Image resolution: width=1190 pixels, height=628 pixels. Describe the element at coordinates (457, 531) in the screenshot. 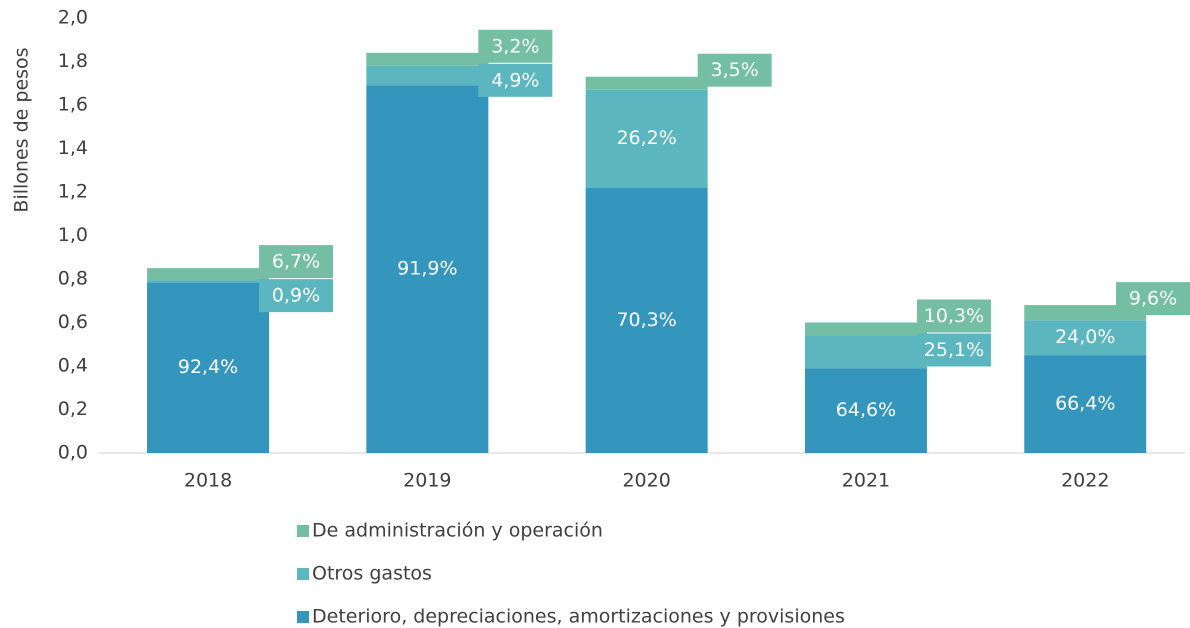

I see `legend-label: De administración y operación` at that location.